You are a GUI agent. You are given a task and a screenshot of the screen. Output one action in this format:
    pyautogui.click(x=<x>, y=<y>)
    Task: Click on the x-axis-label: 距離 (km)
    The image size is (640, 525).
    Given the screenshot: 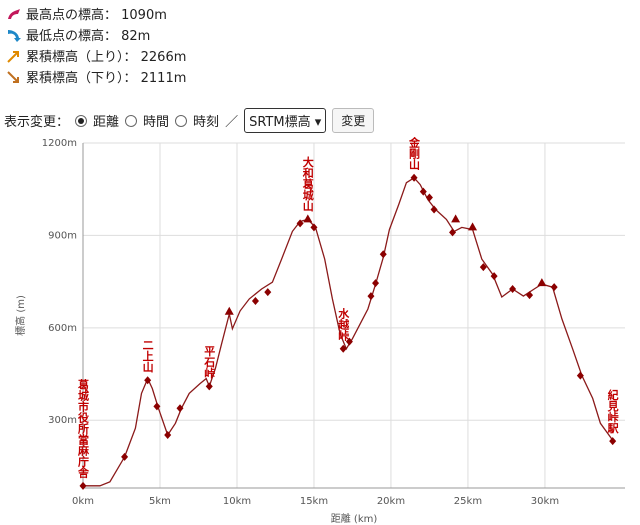 What is the action you would take?
    pyautogui.click(x=354, y=518)
    